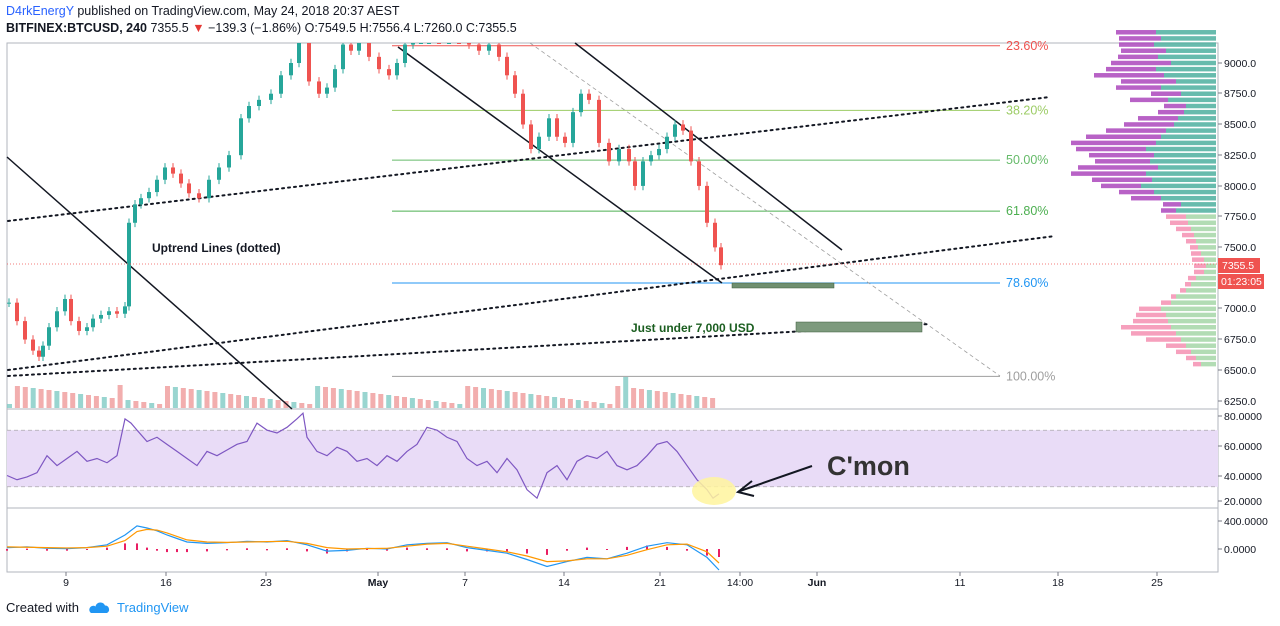  What do you see at coordinates (469, 350) in the screenshot?
I see `uptrend-dotted-line` at bounding box center [469, 350].